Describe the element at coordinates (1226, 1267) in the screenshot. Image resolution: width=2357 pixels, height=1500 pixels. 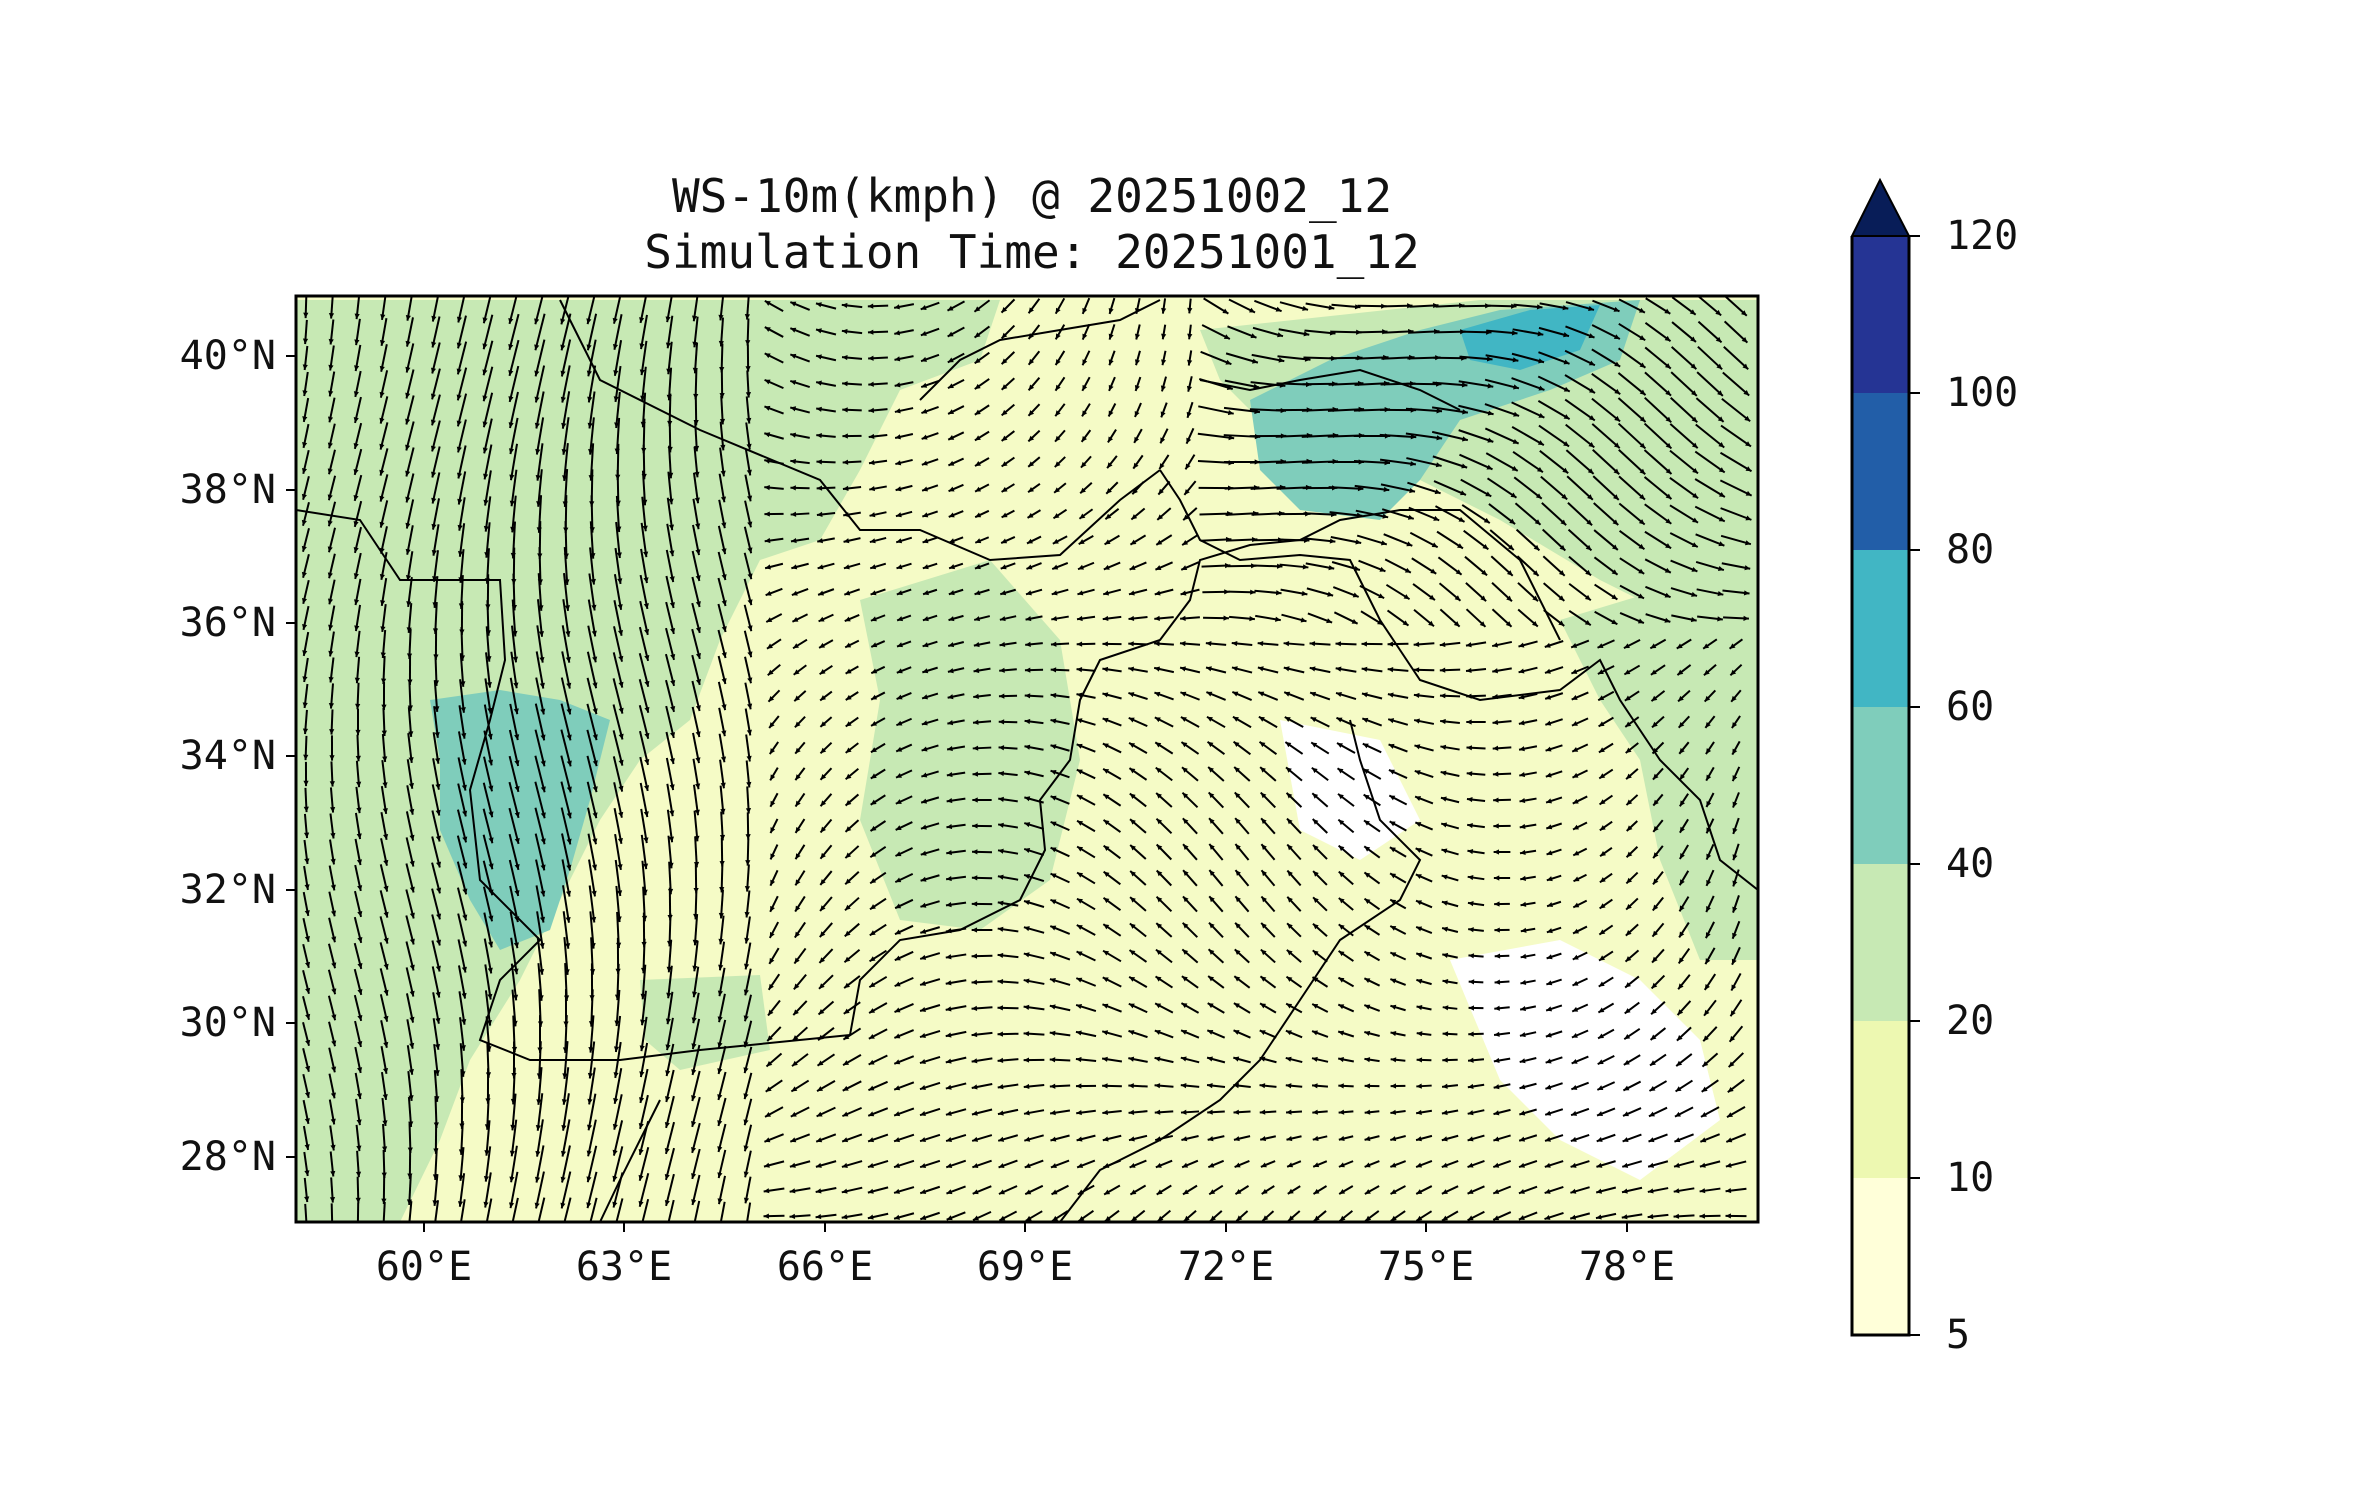
I see `lon-label: 72°E` at that location.